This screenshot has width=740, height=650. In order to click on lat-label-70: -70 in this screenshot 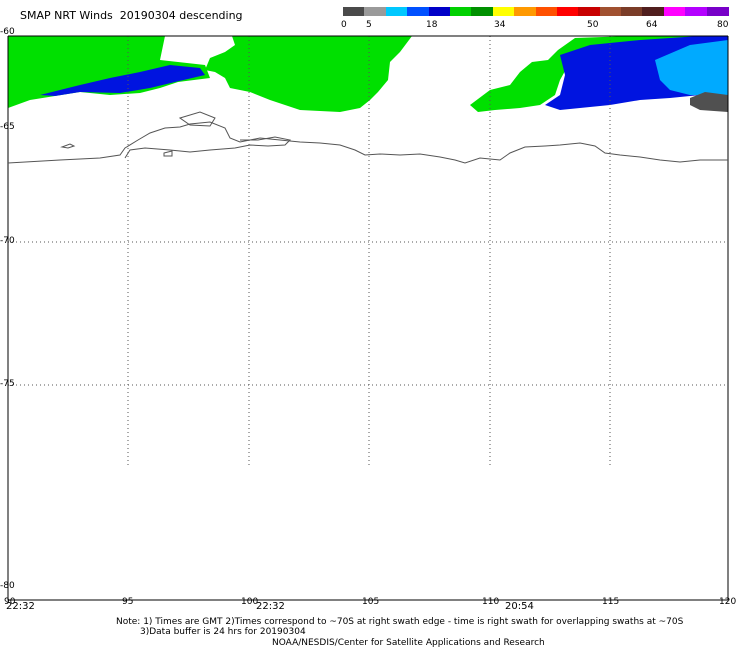, I will do `click(7, 241)`.